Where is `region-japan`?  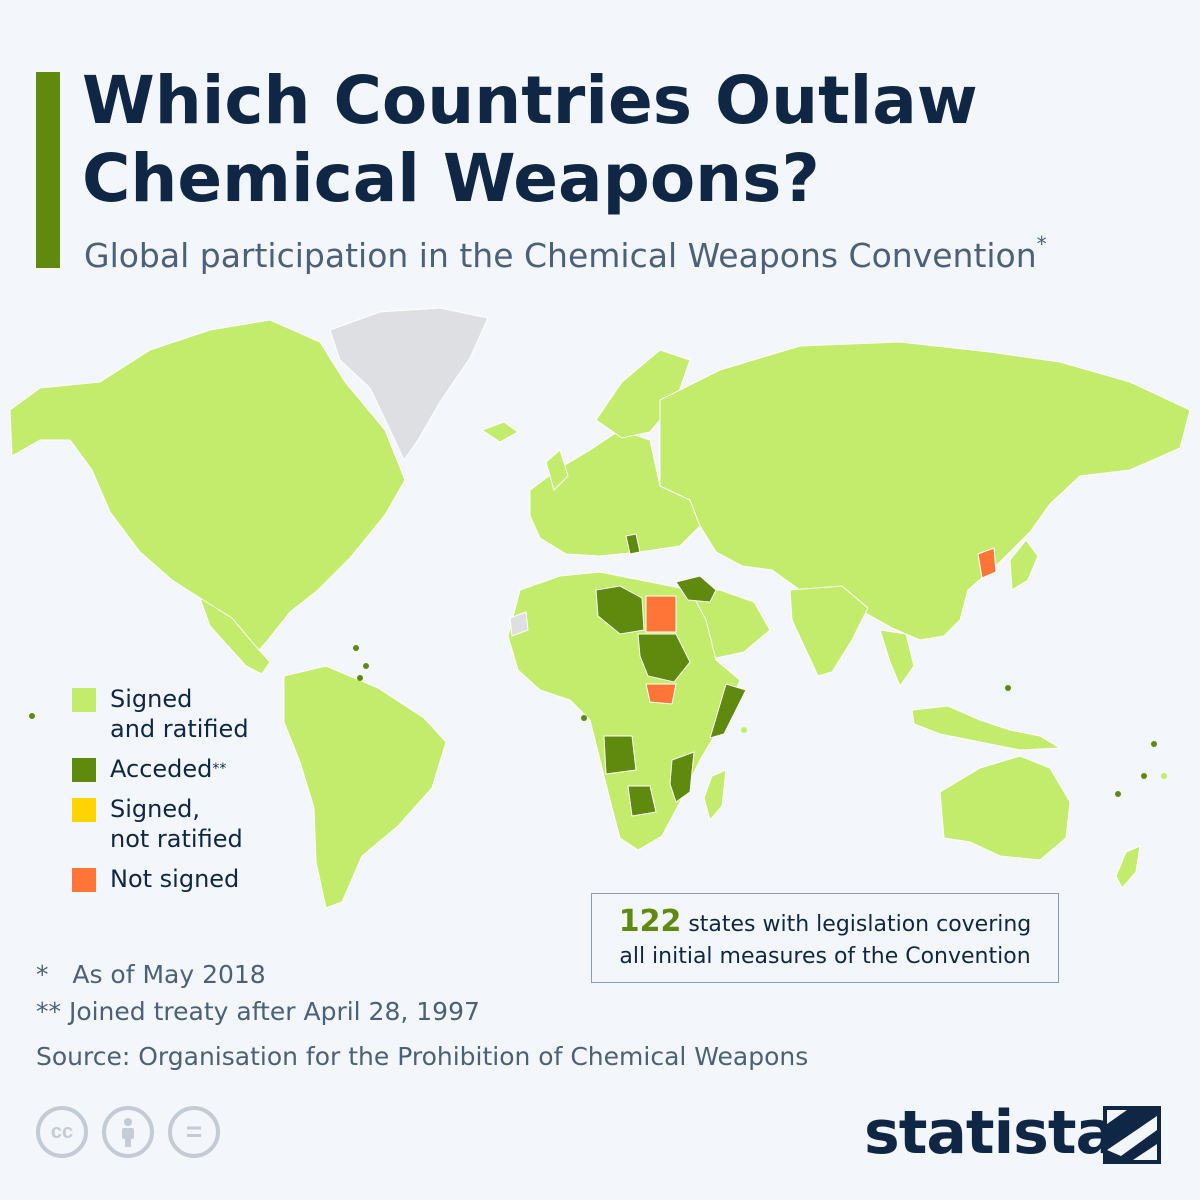 region-japan is located at coordinates (1024, 565).